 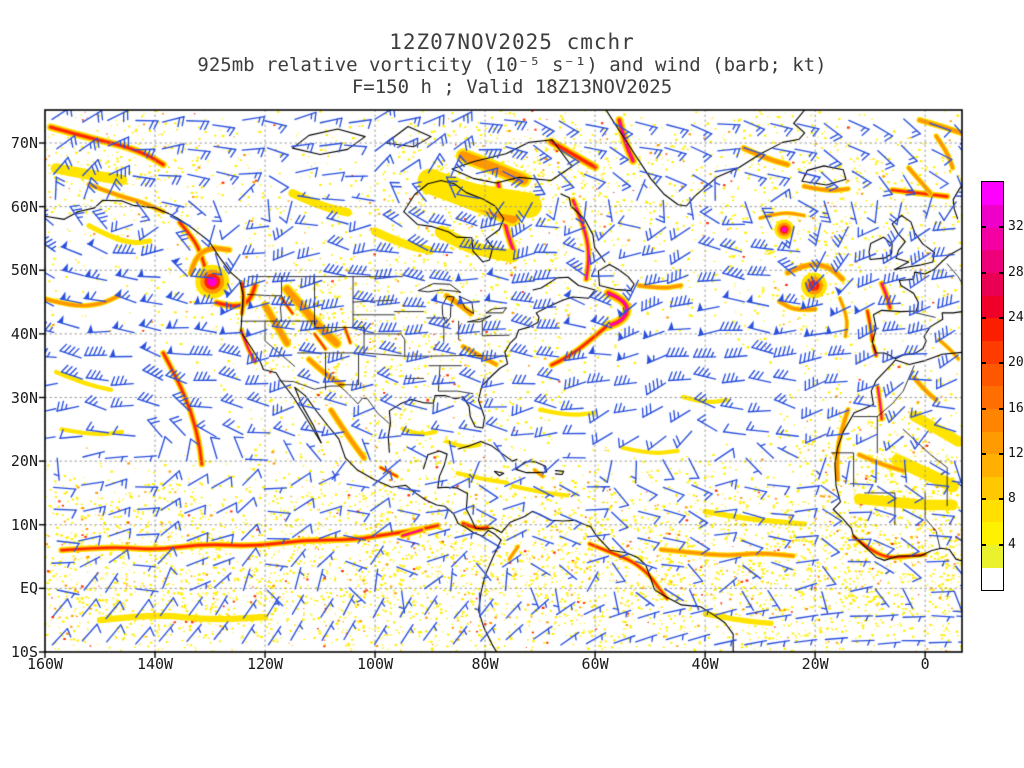 What do you see at coordinates (24, 333) in the screenshot?
I see `y-axis-label: 40N` at bounding box center [24, 333].